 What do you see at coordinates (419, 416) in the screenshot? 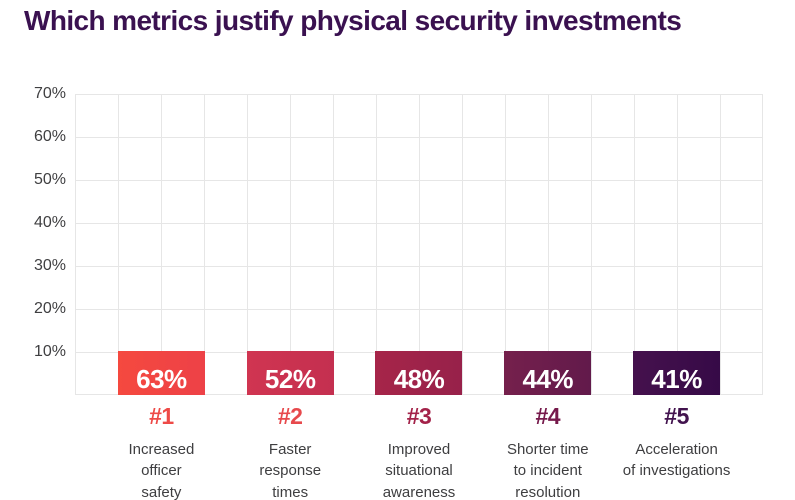
I see `rank-label: #3` at bounding box center [419, 416].